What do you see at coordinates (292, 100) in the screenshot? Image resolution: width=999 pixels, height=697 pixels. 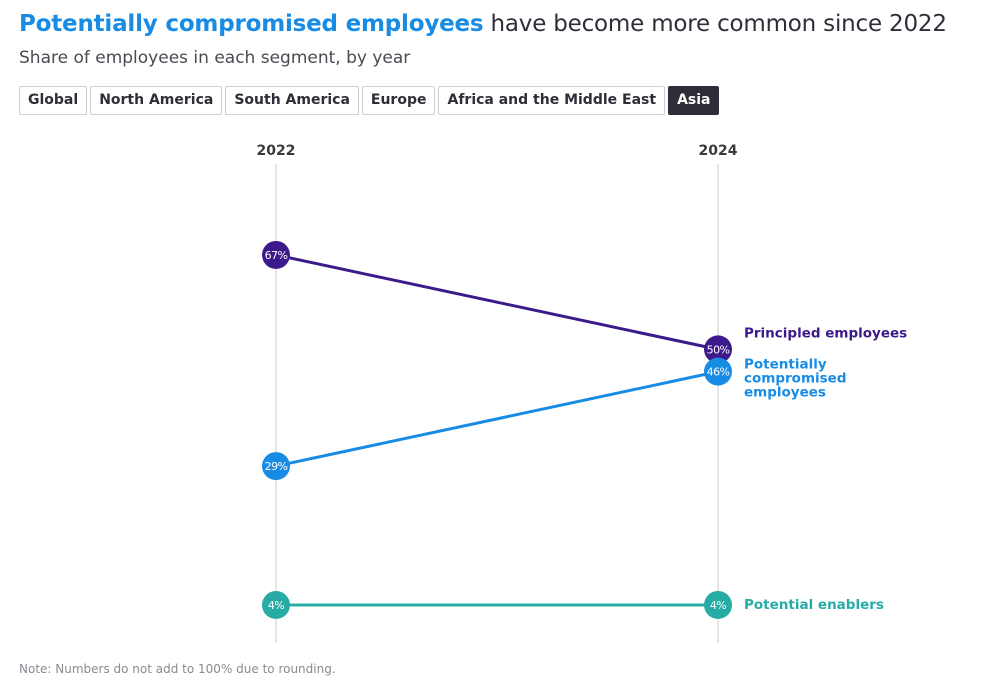 I see `tab-south-america: South America` at bounding box center [292, 100].